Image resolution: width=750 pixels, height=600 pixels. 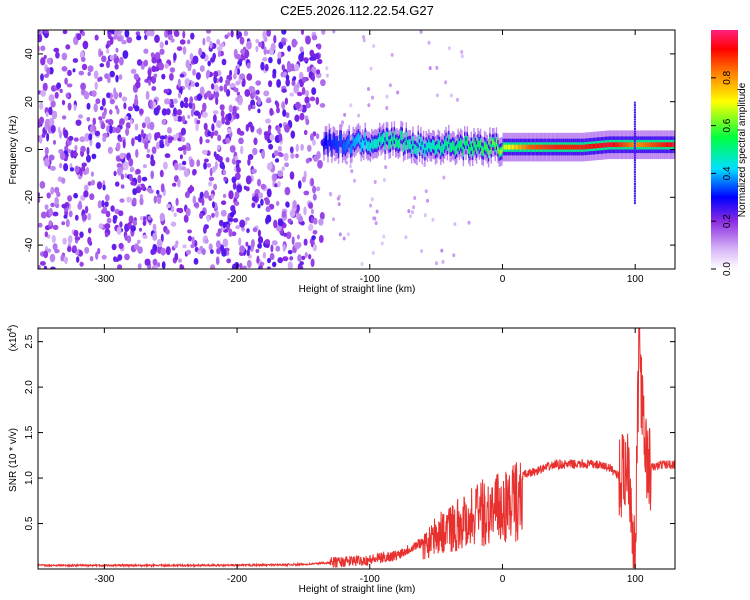 What do you see at coordinates (503, 579) in the screenshot?
I see `x-tick-label: 0` at bounding box center [503, 579].